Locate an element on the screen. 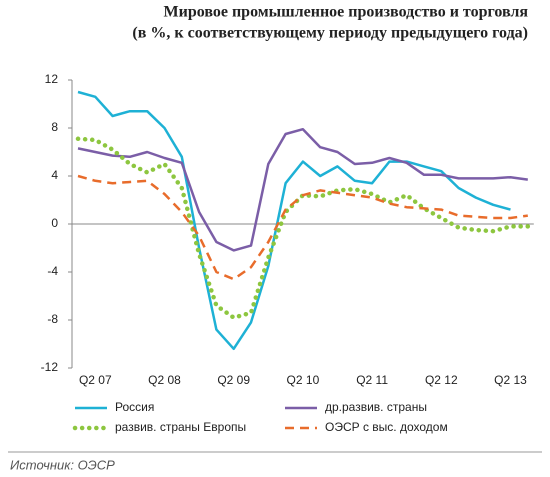 This screenshot has height=477, width=550. source: Источник: ОЭСР is located at coordinates (62, 464).